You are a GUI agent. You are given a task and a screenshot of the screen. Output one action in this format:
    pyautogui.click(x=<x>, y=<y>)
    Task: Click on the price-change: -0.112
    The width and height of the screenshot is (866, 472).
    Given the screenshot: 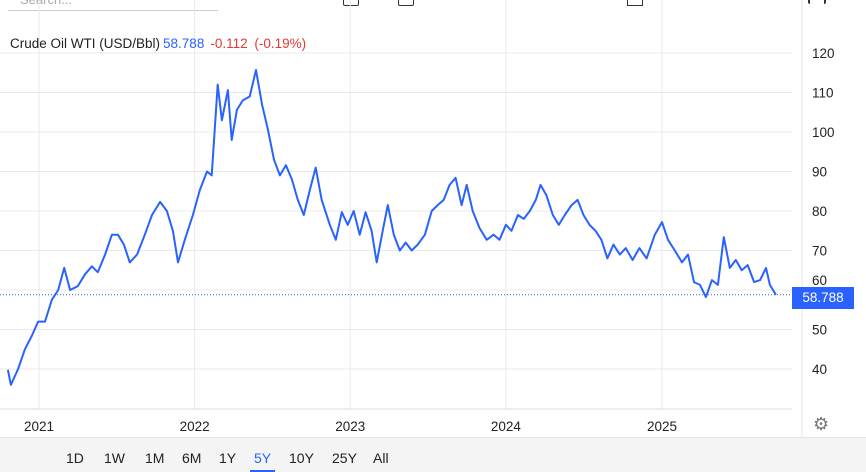 What is the action you would take?
    pyautogui.click(x=229, y=43)
    